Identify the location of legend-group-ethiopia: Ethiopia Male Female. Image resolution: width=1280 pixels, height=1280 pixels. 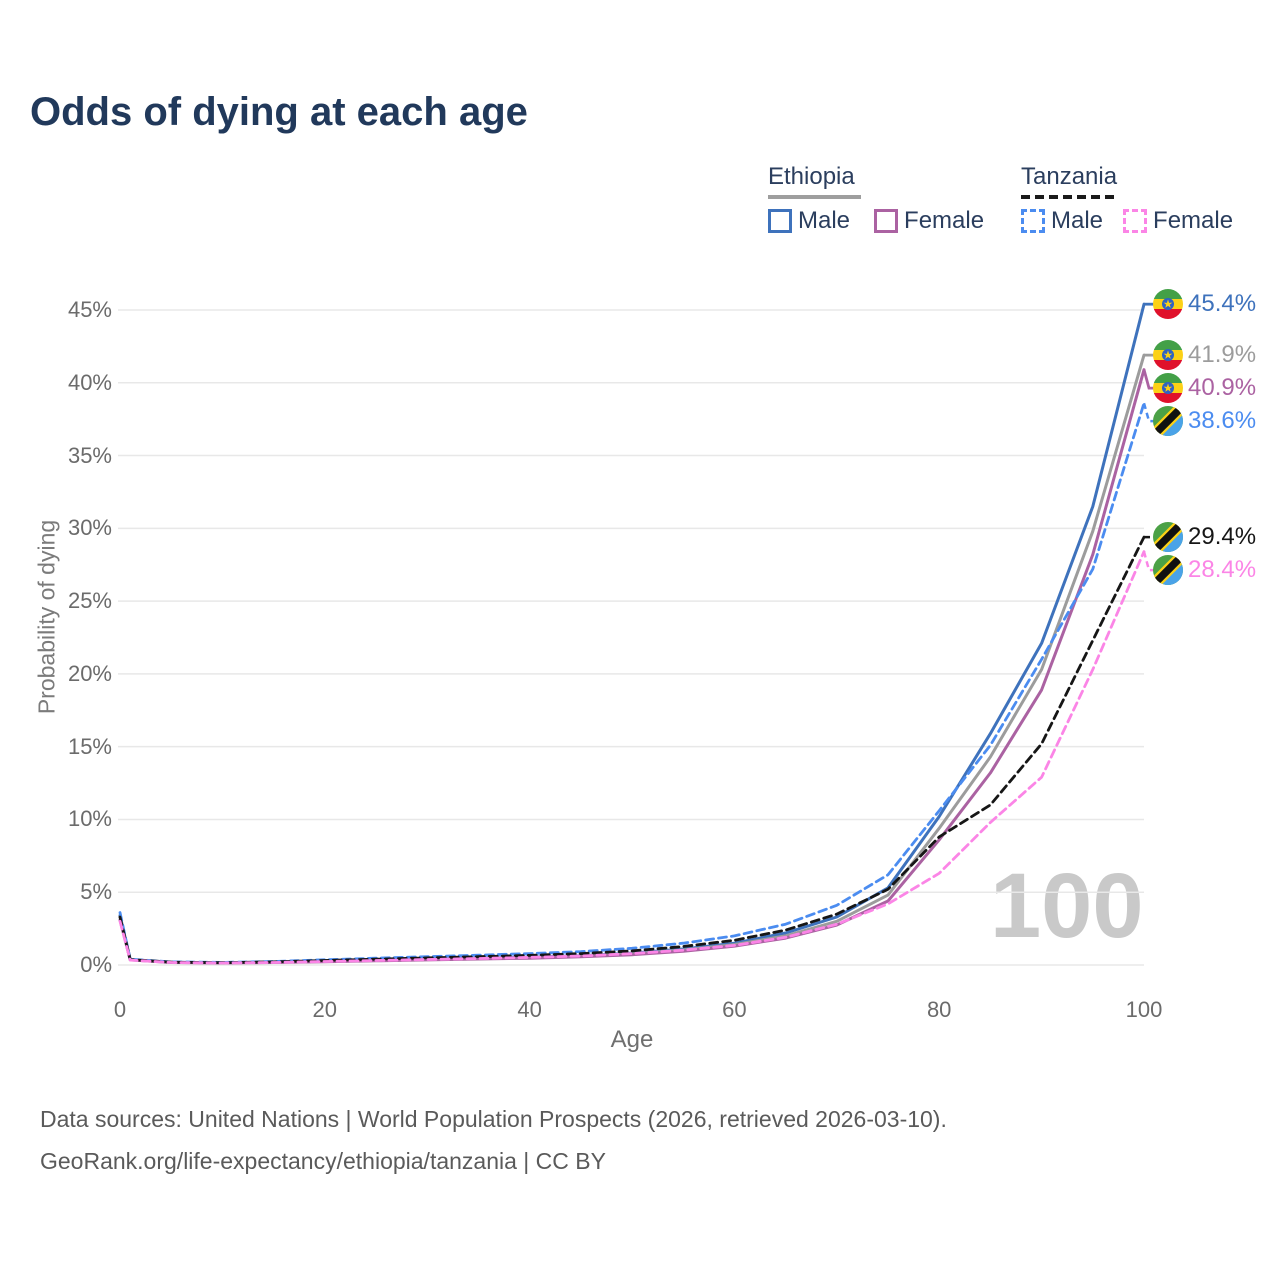
(876, 199).